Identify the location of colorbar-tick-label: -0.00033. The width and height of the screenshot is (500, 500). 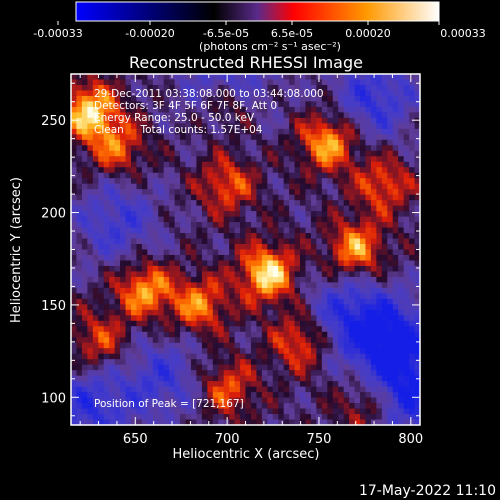
(57, 33).